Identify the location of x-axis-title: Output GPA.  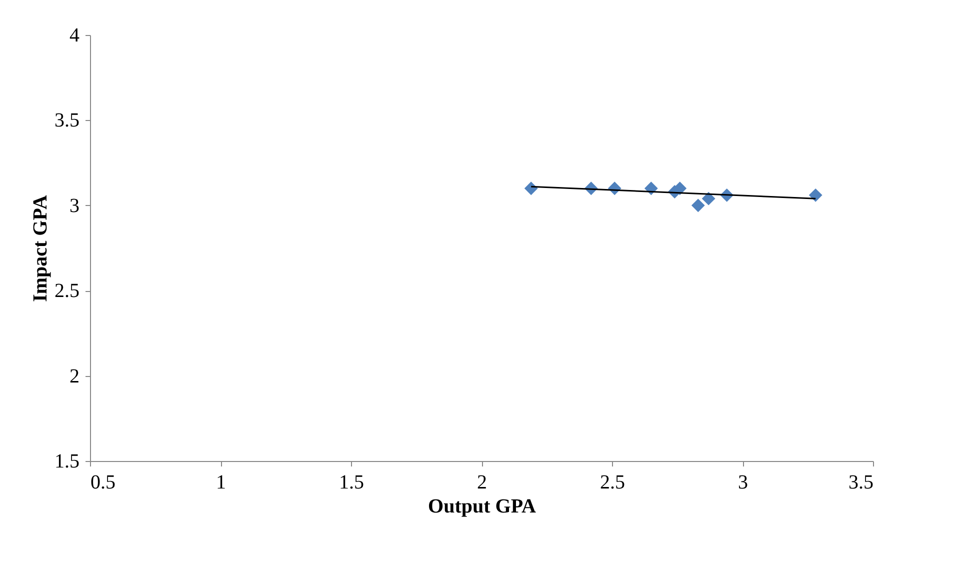
(482, 507).